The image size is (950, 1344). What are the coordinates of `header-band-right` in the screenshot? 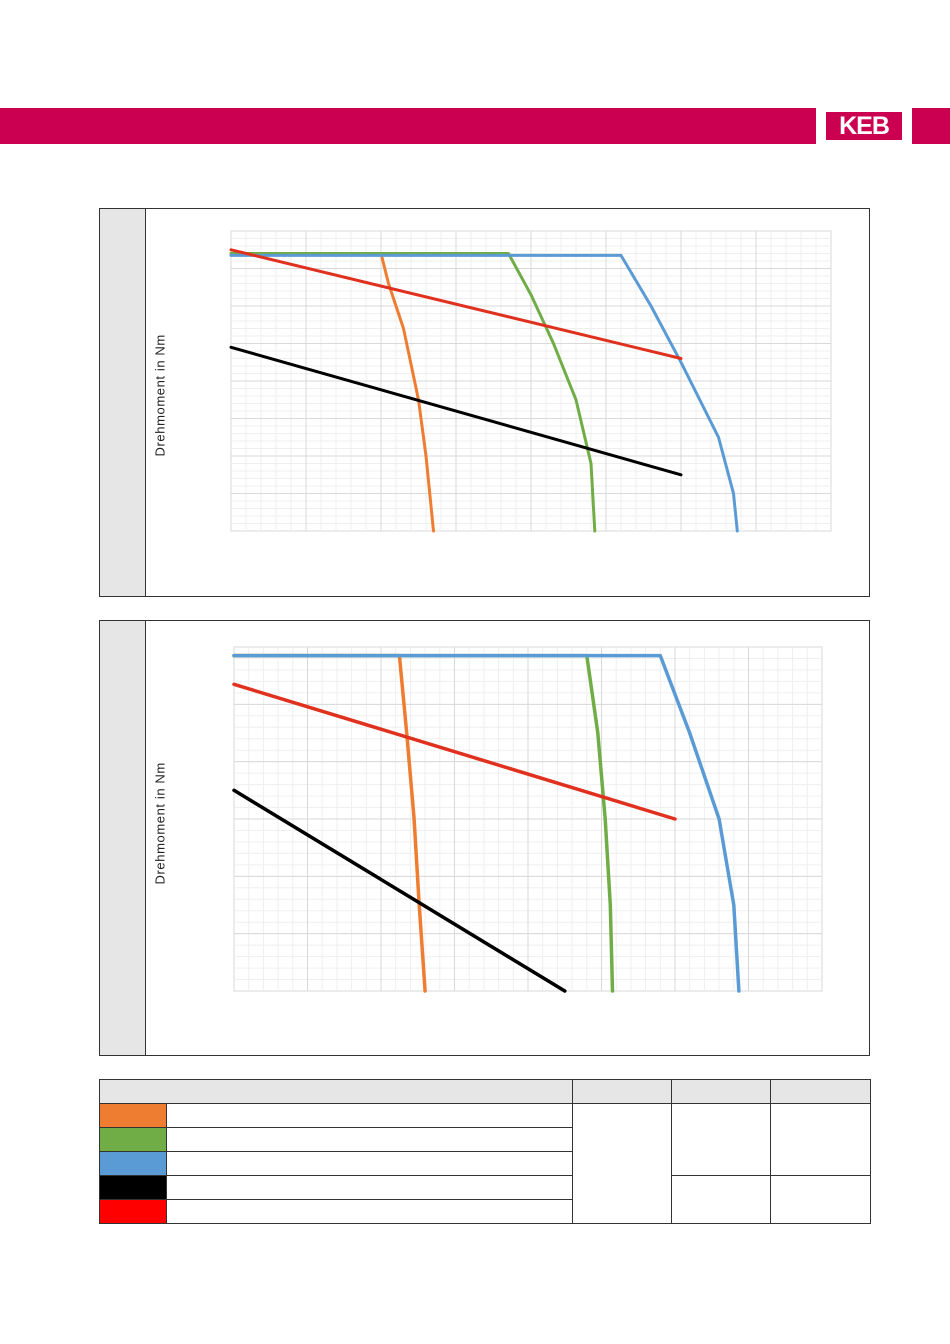 It's located at (931, 126).